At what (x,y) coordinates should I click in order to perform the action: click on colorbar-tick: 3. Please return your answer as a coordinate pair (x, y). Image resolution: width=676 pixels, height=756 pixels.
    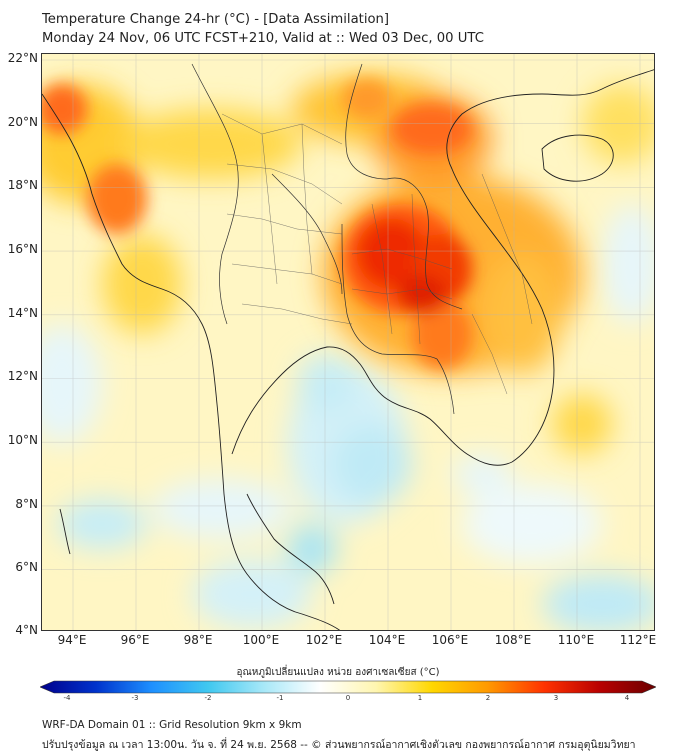
    Looking at the image, I should click on (556, 698).